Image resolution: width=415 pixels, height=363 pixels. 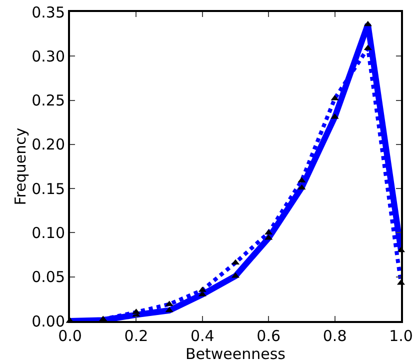 I want to click on y-tick-label: 0.30, so click(x=48, y=56).